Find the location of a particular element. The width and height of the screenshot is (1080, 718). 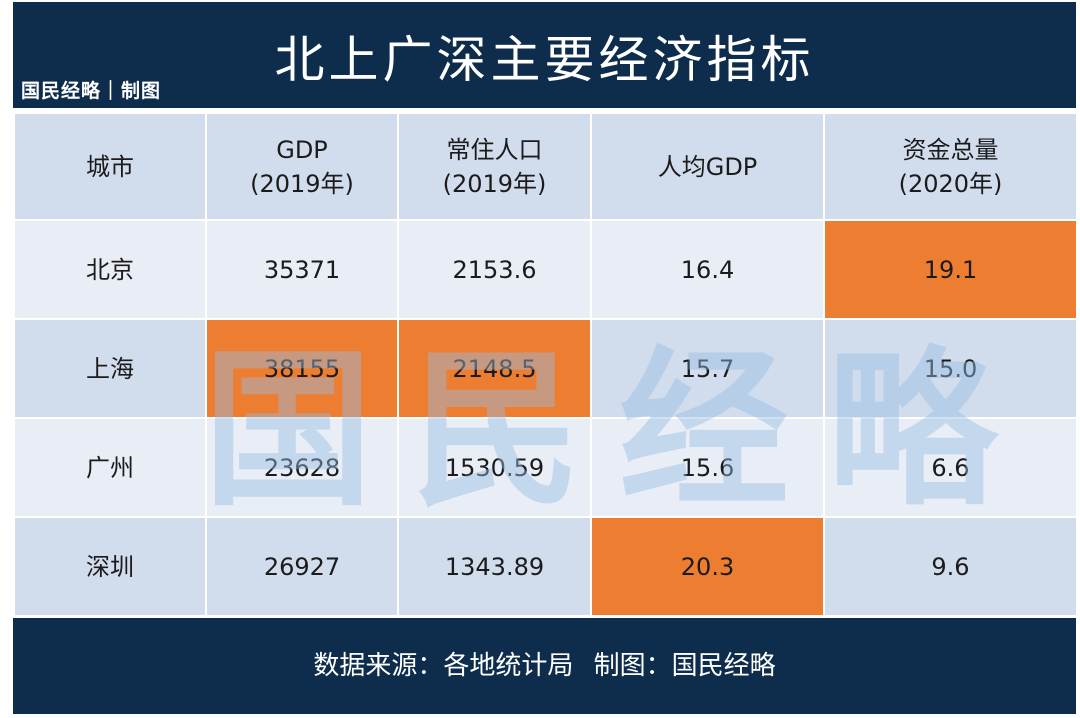

cell-city: 广州 is located at coordinates (110, 467).